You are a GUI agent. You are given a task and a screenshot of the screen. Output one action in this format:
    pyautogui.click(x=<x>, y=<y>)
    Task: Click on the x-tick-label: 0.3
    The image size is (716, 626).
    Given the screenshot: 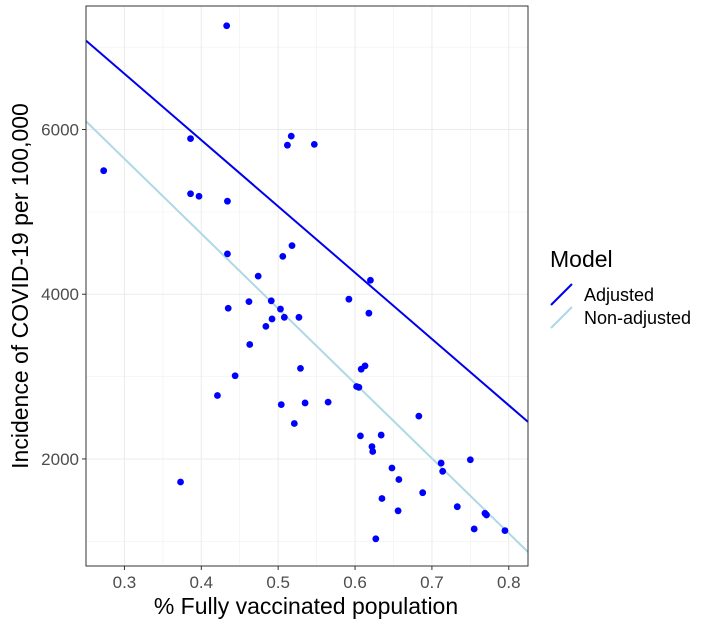 What is the action you would take?
    pyautogui.click(x=125, y=582)
    